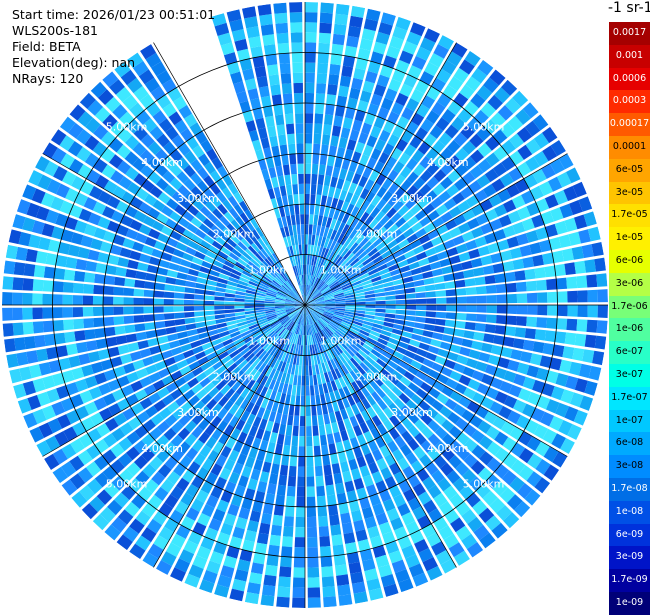 This screenshot has width=650, height=615. Describe the element at coordinates (629, 398) in the screenshot. I see `colorbar-tick-label: 1.7e-07` at that location.